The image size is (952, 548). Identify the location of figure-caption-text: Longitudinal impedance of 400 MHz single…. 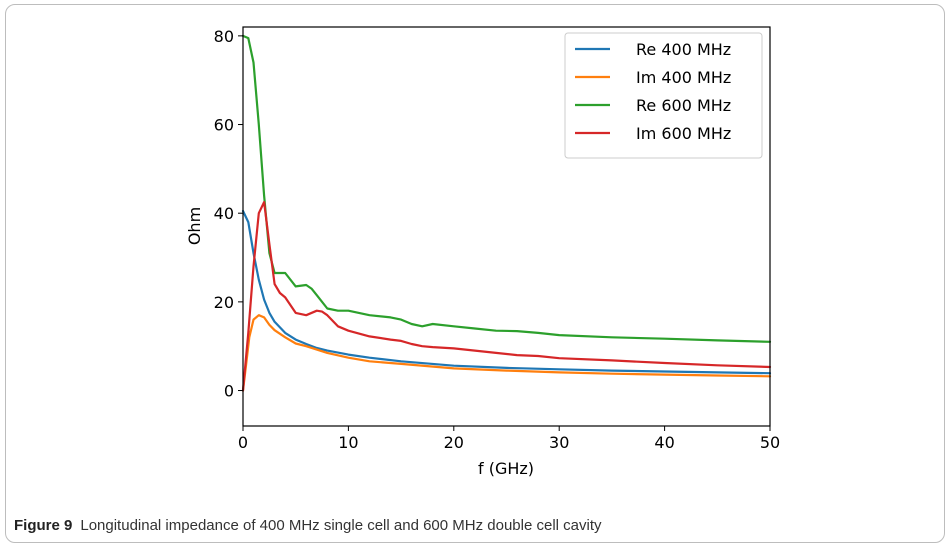
(341, 525).